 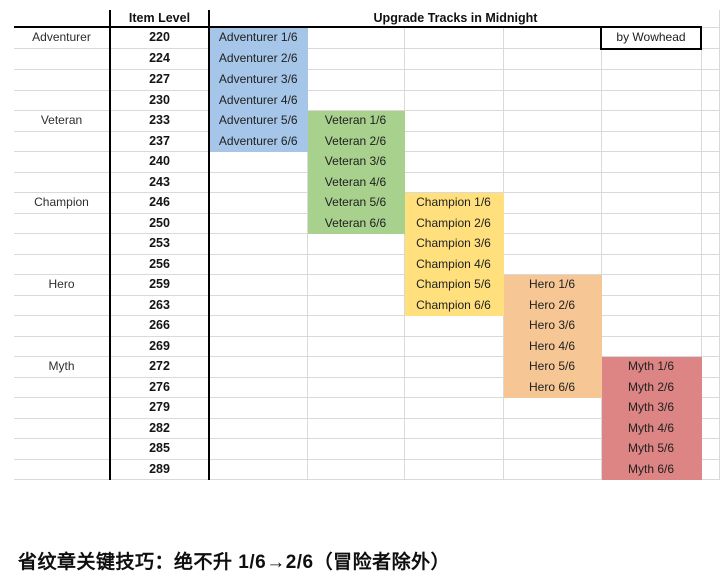 What do you see at coordinates (160, 285) in the screenshot?
I see `item-level-cell: 259` at bounding box center [160, 285].